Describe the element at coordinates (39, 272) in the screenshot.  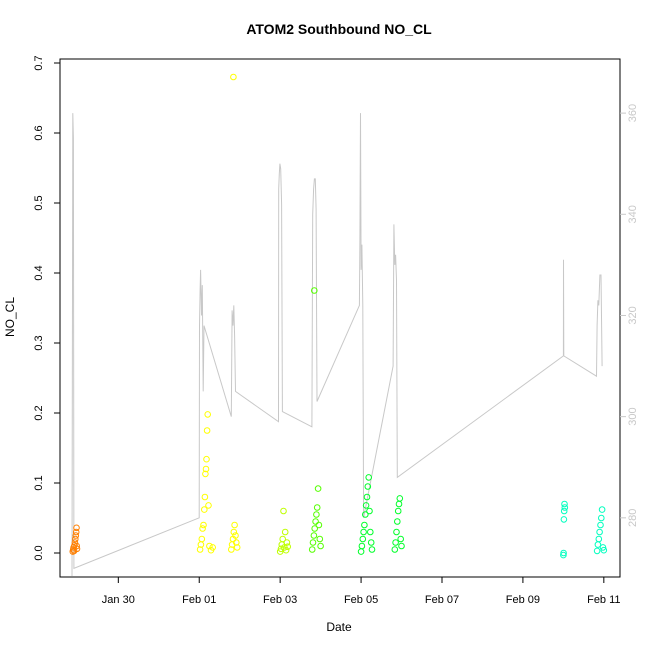
I see `y-tick-label: 0.4` at that location.